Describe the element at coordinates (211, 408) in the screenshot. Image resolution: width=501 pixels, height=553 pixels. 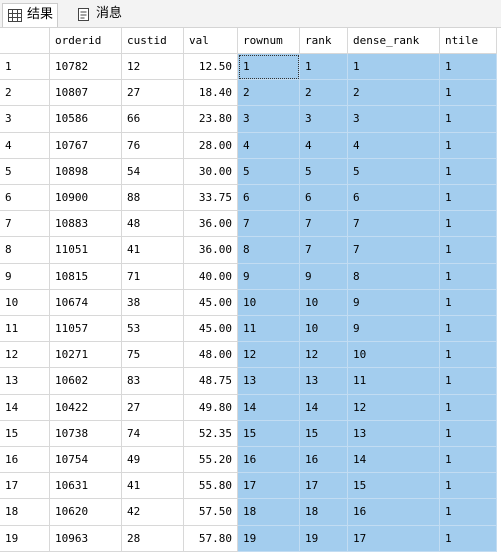
I see `grid-cell: 49.80` at that location.